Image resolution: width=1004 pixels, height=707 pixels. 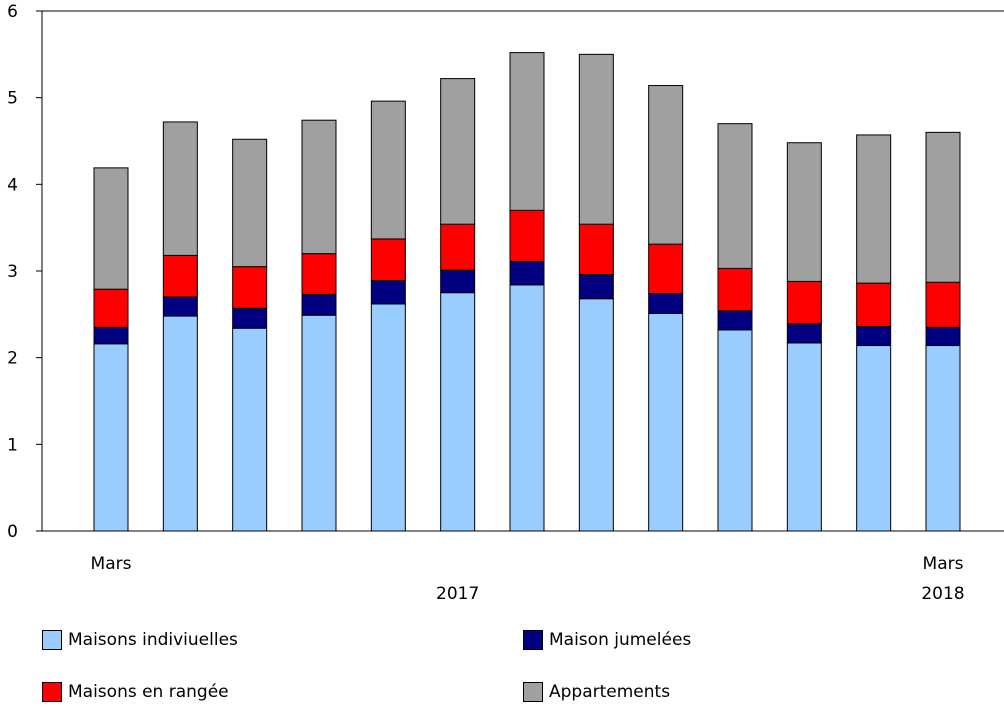 I want to click on legend-label-maisons-en-rangee: Maisons en rangée, so click(x=148, y=692).